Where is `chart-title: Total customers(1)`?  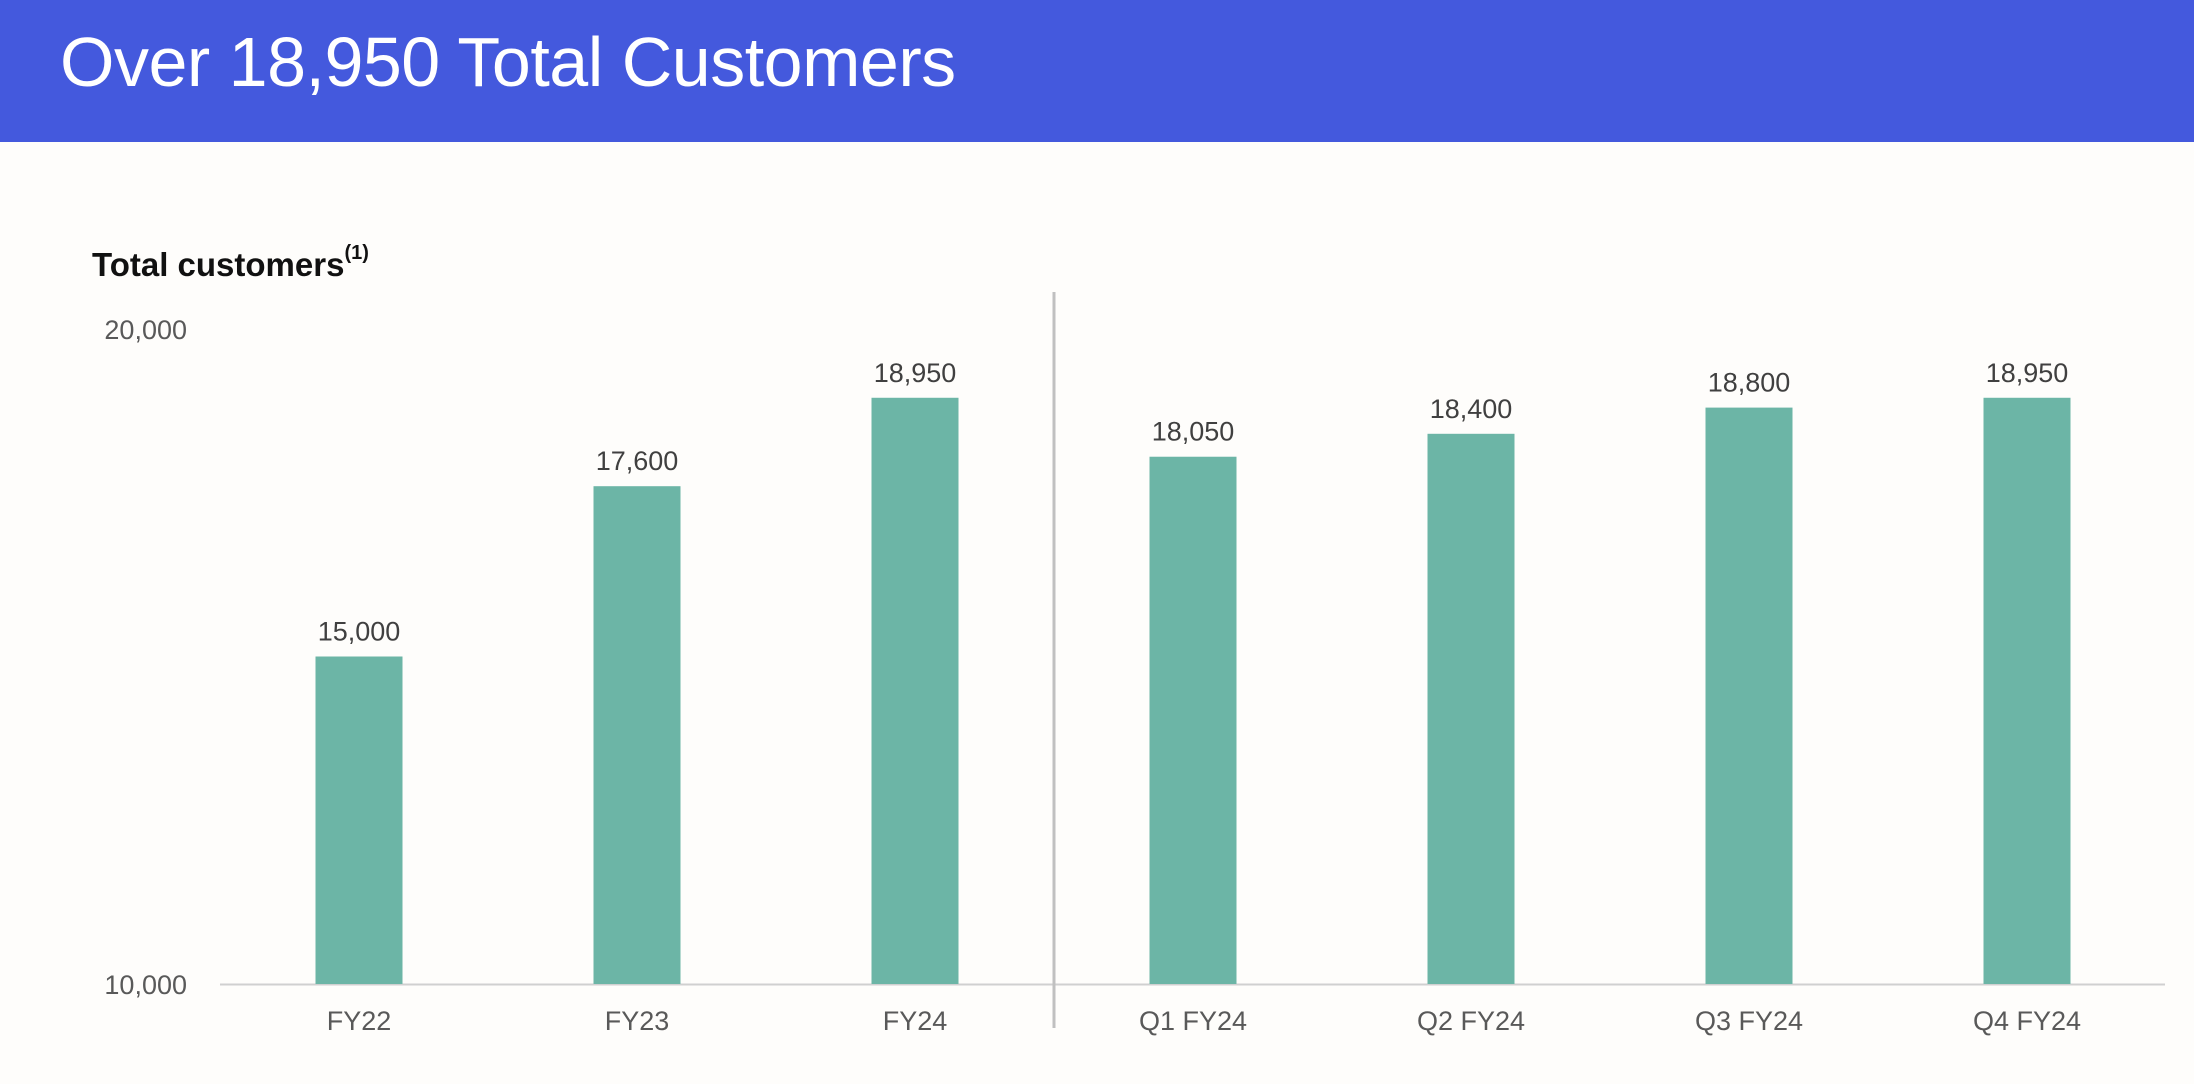
chart-title: Total customers(1) is located at coordinates (230, 263).